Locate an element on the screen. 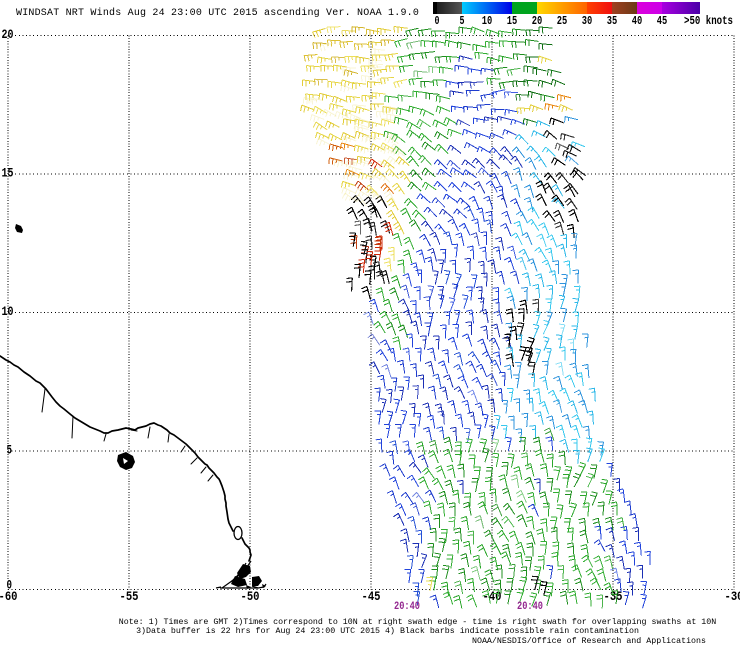  svg-text: -45 is located at coordinates (371, 597).